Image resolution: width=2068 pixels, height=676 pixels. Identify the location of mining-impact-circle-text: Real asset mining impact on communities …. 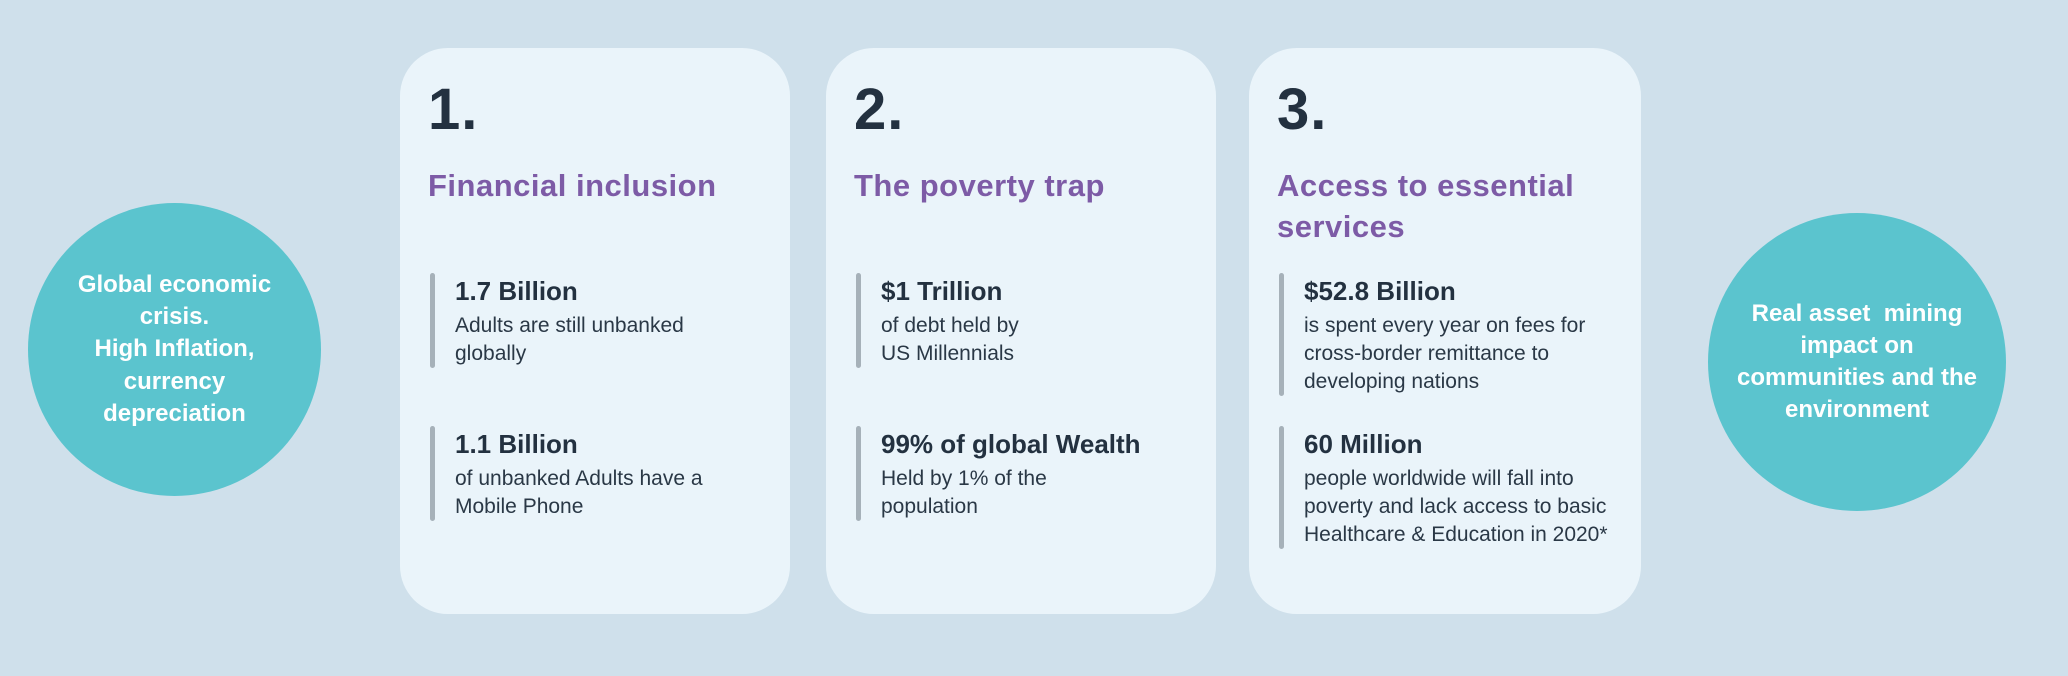
(1857, 361).